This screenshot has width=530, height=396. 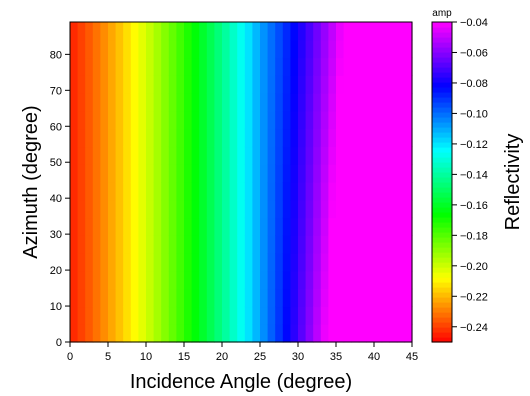 What do you see at coordinates (56, 199) in the screenshot?
I see `y-tick-label: 40` at bounding box center [56, 199].